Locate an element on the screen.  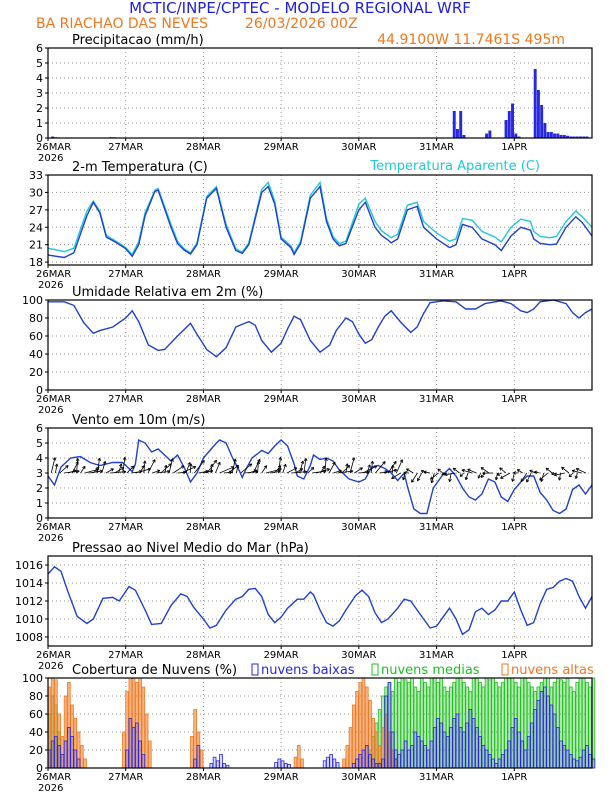
y-tick-label: 80 is located at coordinates (36, 318).